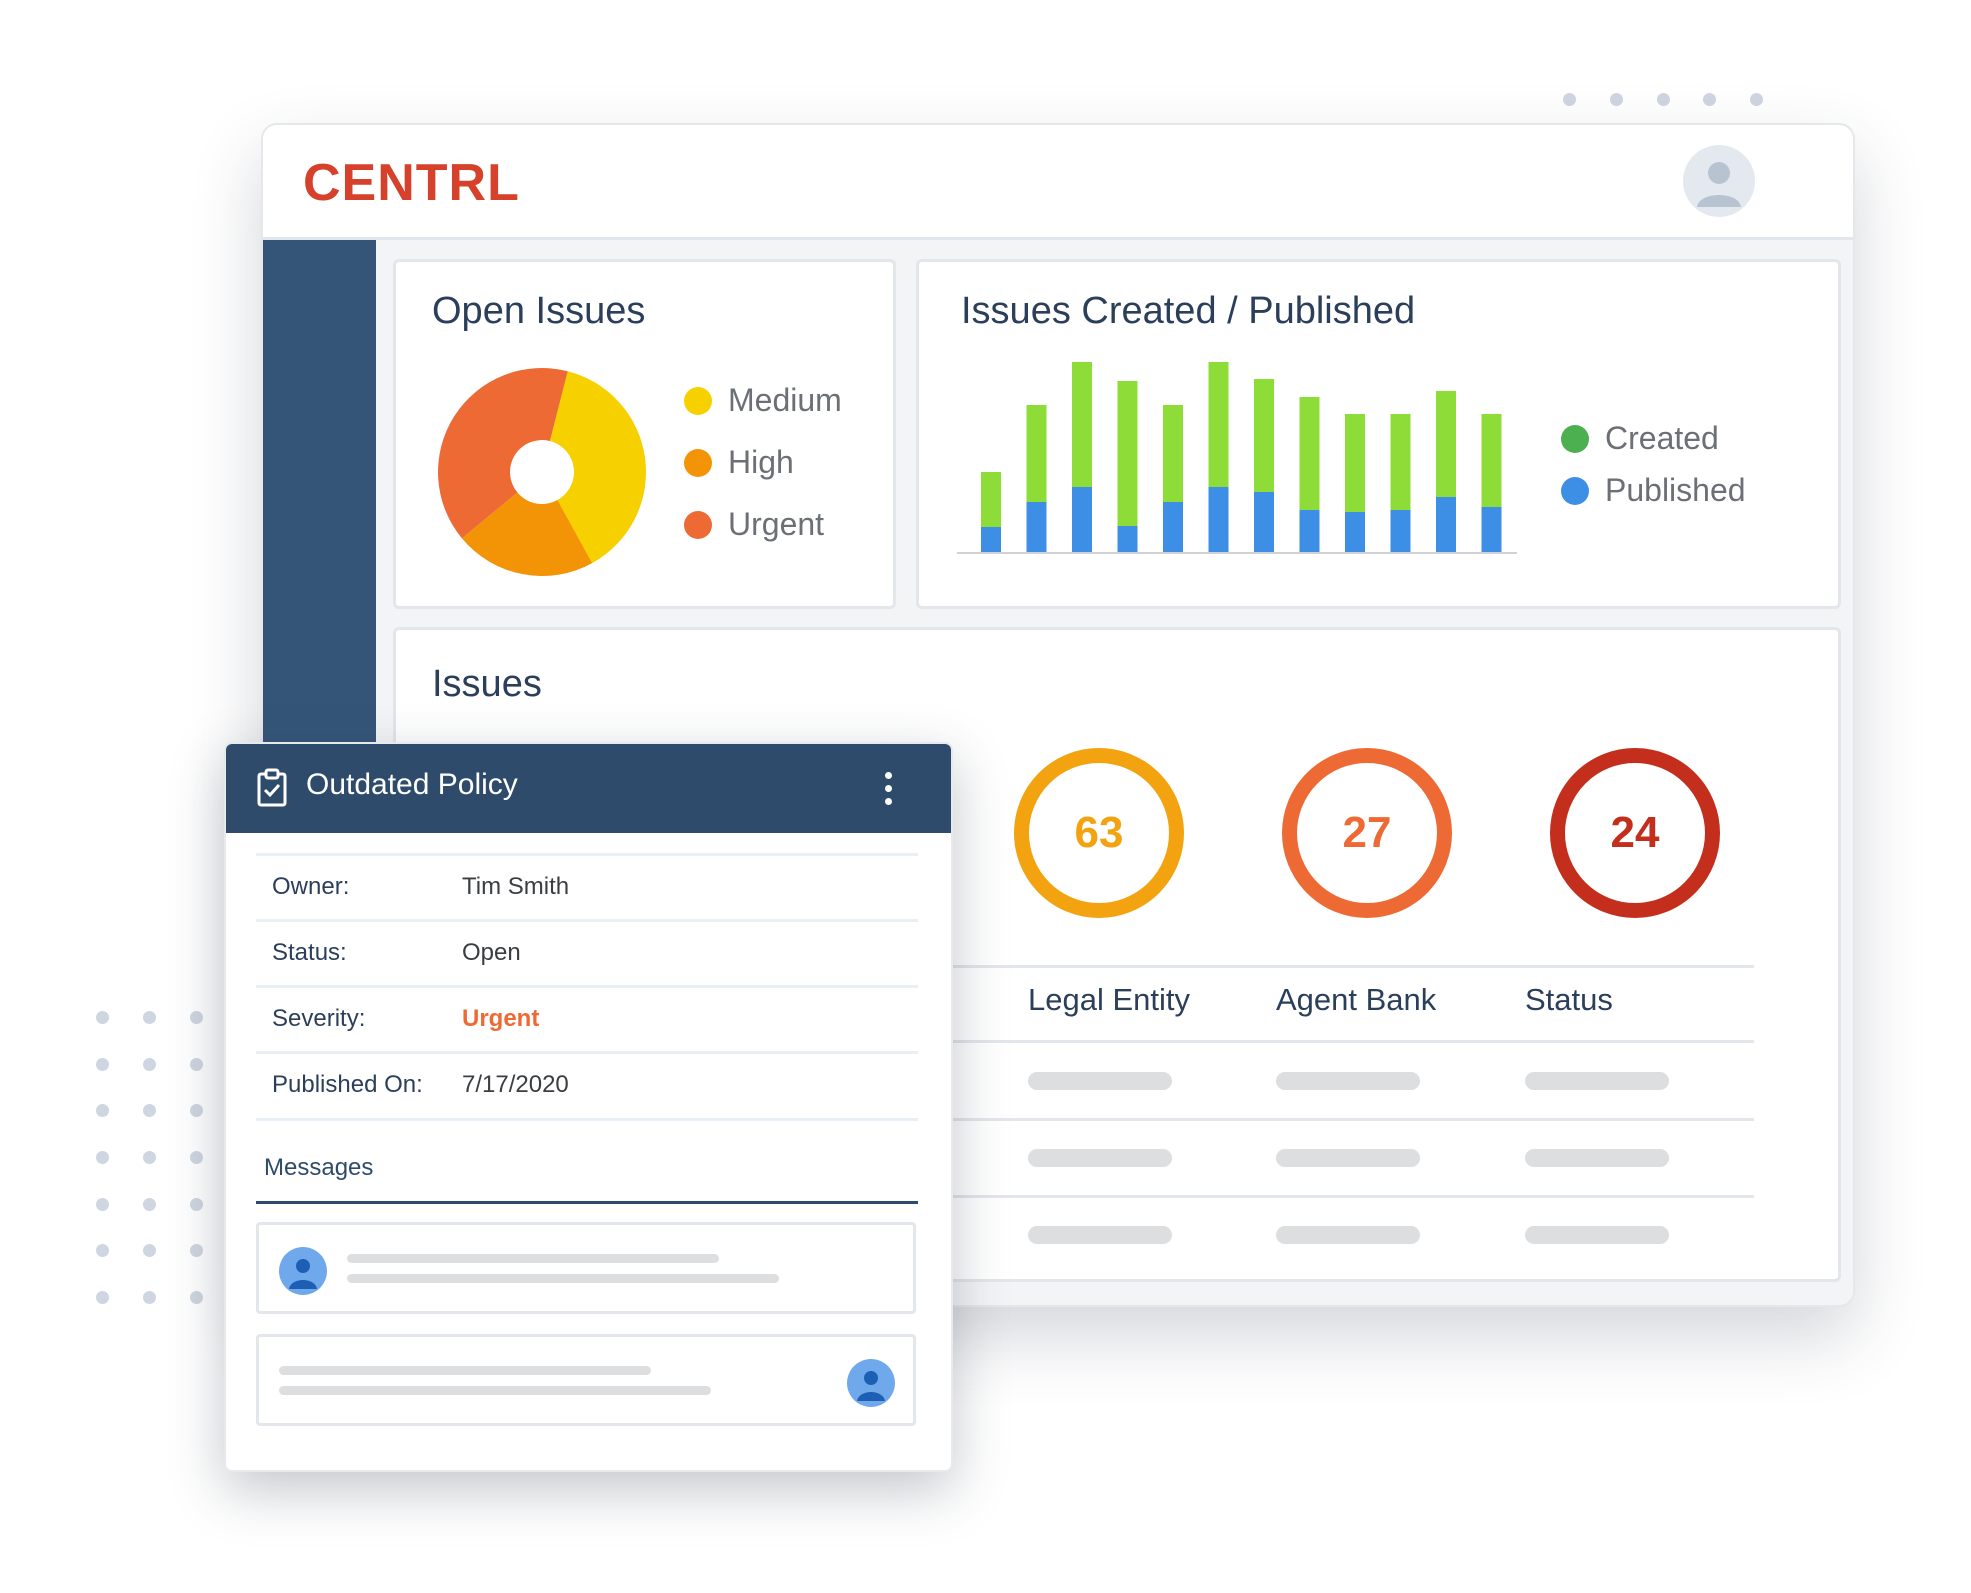 Image resolution: width=1971 pixels, height=1593 pixels. Describe the element at coordinates (1237, 553) in the screenshot. I see `x-axis-line` at that location.